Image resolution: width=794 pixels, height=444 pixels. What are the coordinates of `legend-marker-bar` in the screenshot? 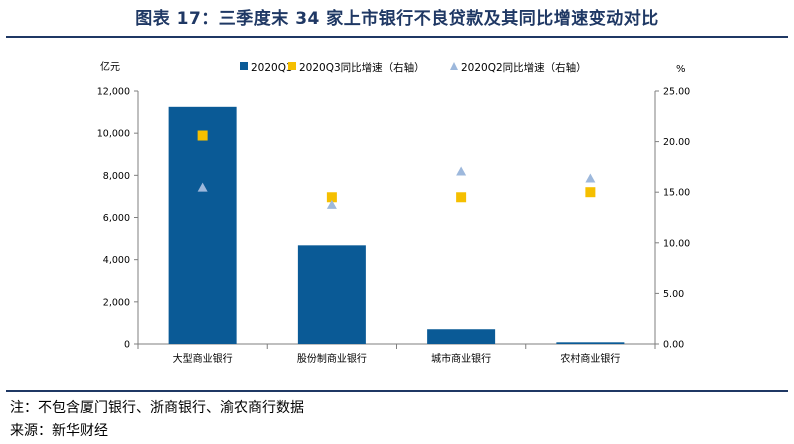 It's located at (244, 66).